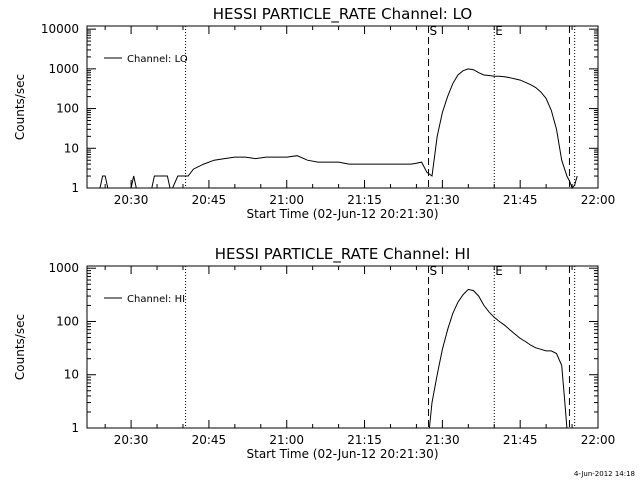  I want to click on footer-timestamp: 4-Jun-2012 14:18, so click(604, 474).